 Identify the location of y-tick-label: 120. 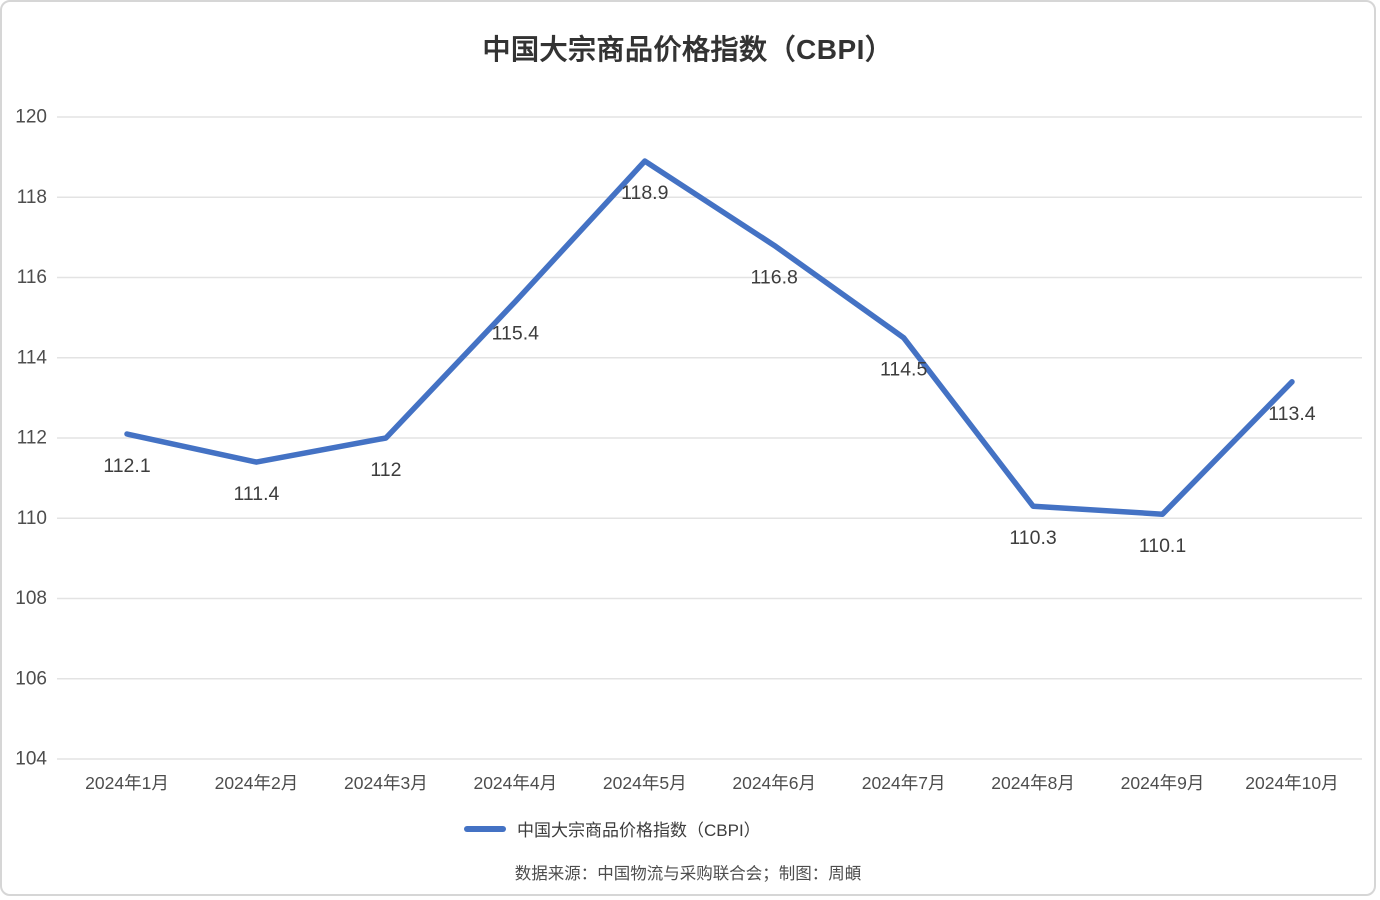
(31, 117).